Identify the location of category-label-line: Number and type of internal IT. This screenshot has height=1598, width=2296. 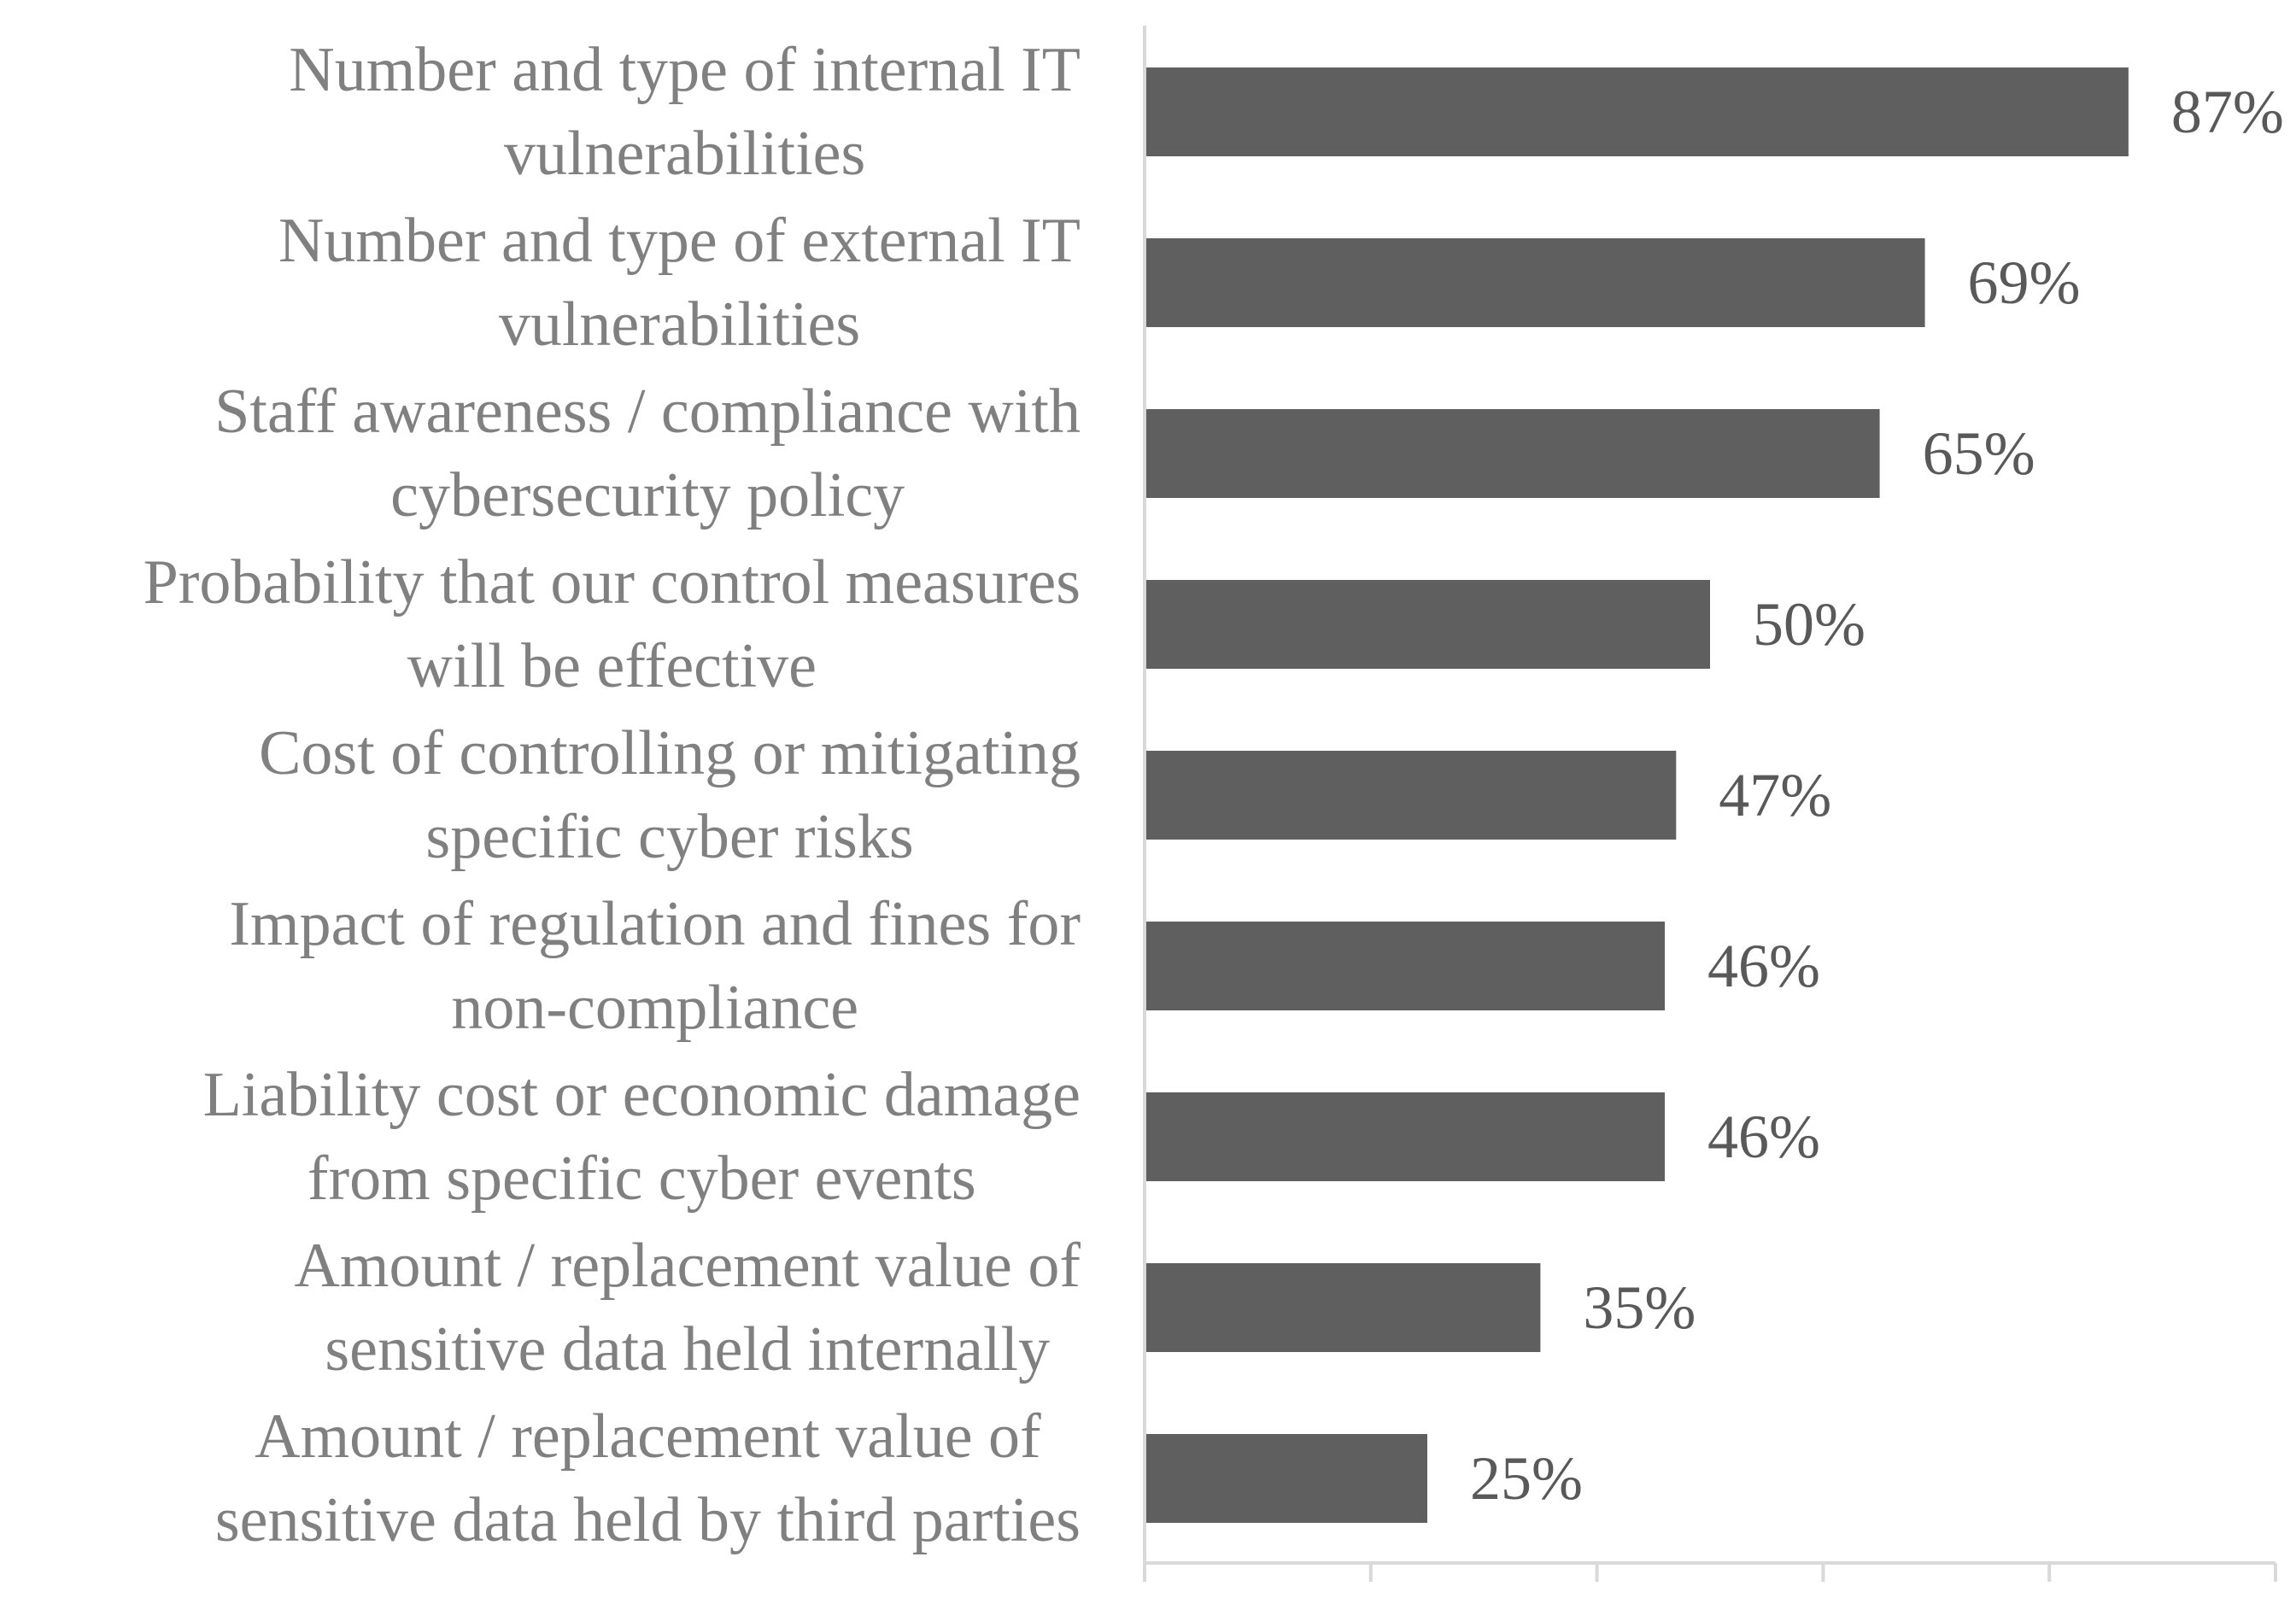
(685, 70).